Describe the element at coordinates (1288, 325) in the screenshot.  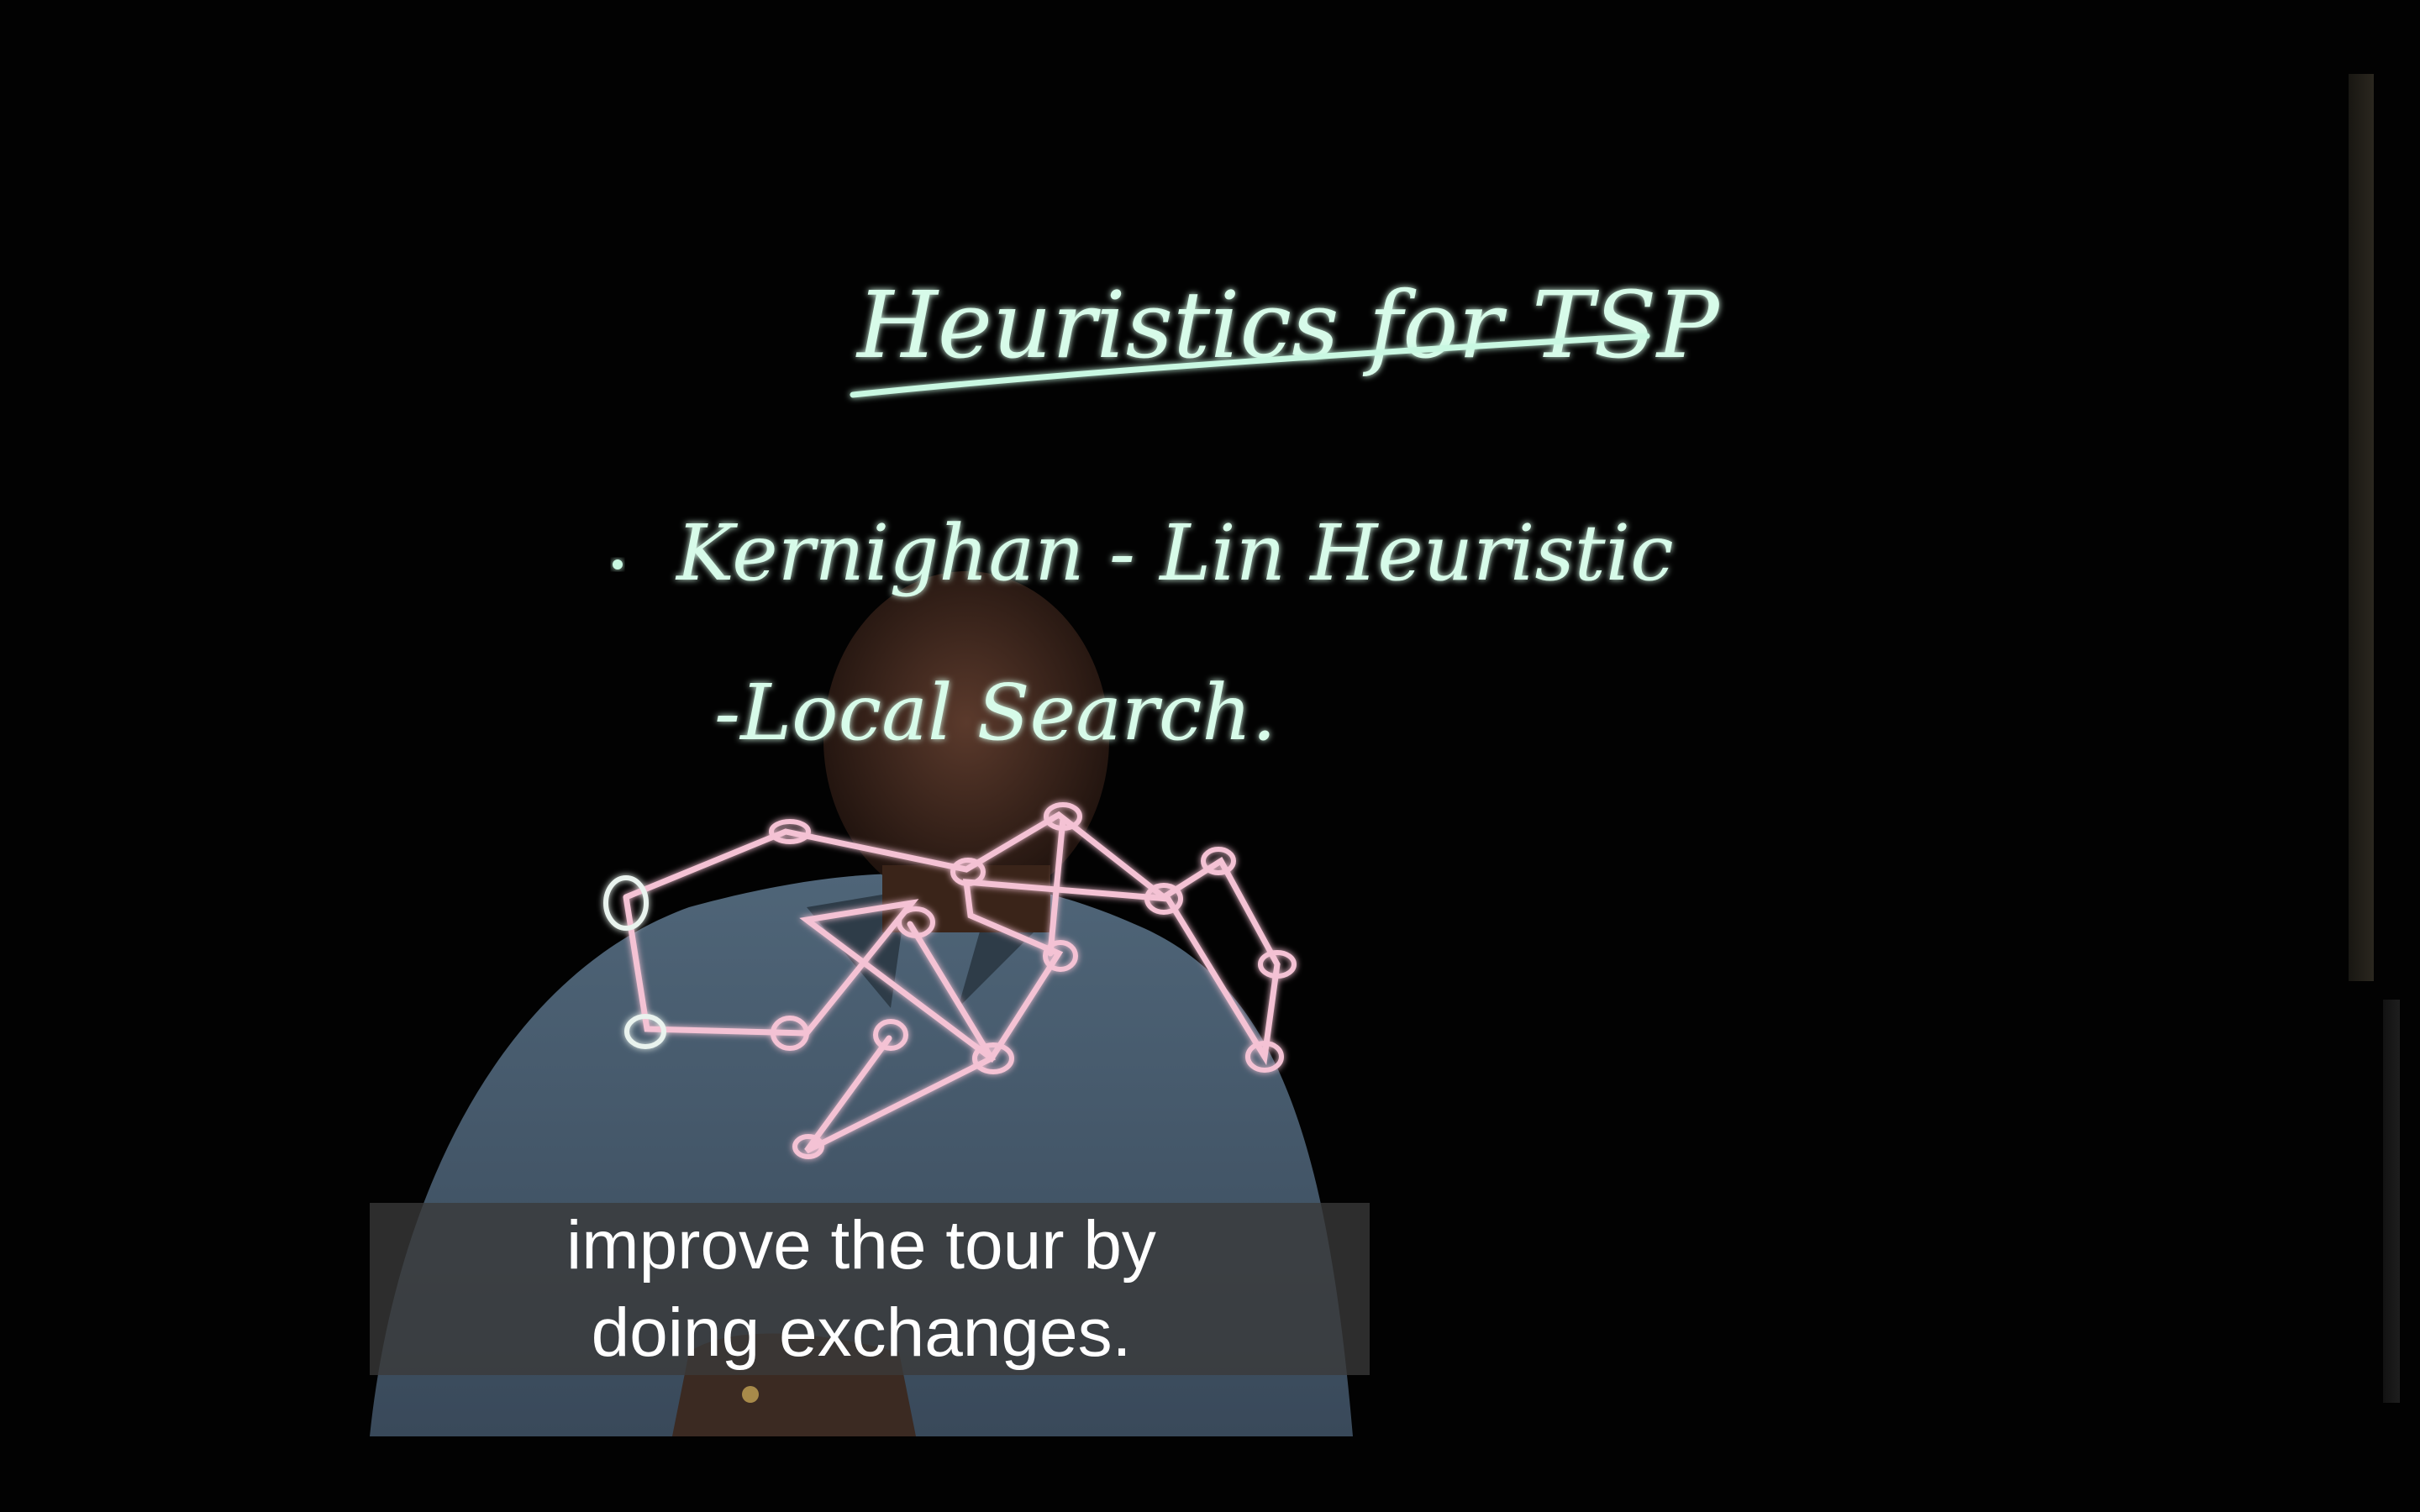
I see `title-text: Heuristics for TSP` at that location.